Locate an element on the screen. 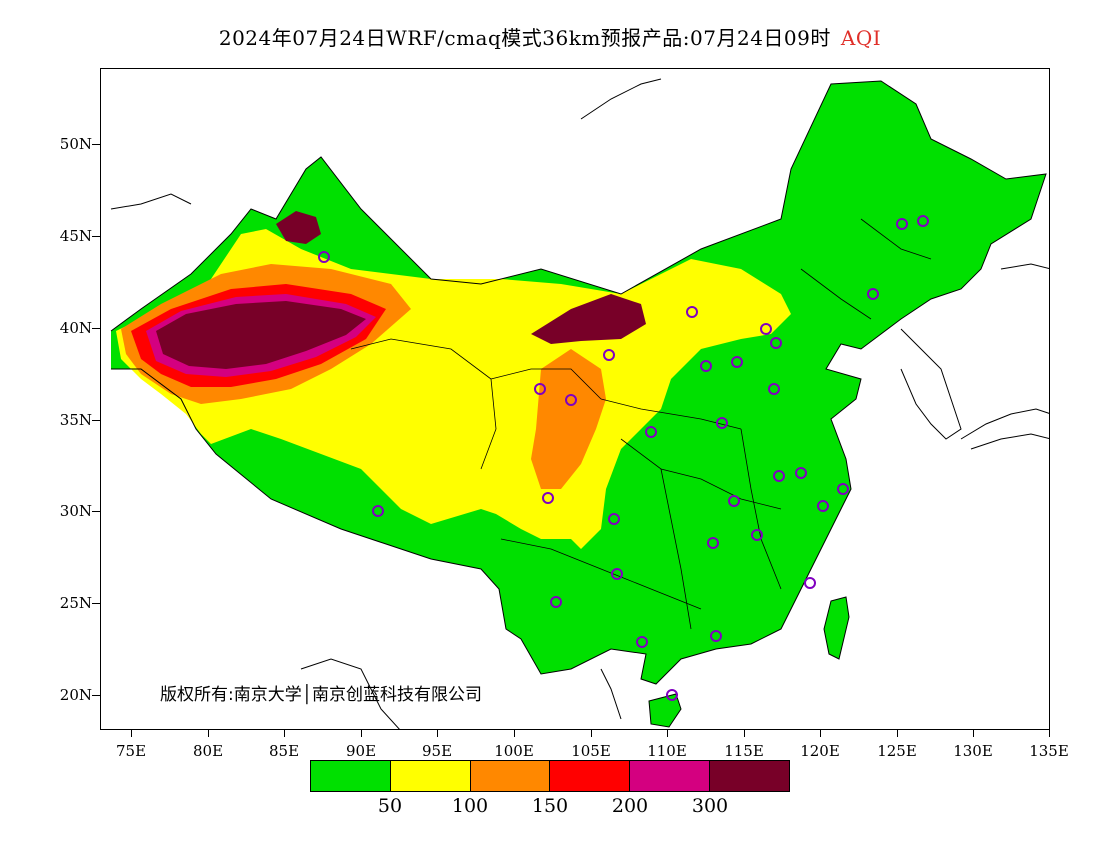  lon-label: 110E is located at coordinates (667, 751).